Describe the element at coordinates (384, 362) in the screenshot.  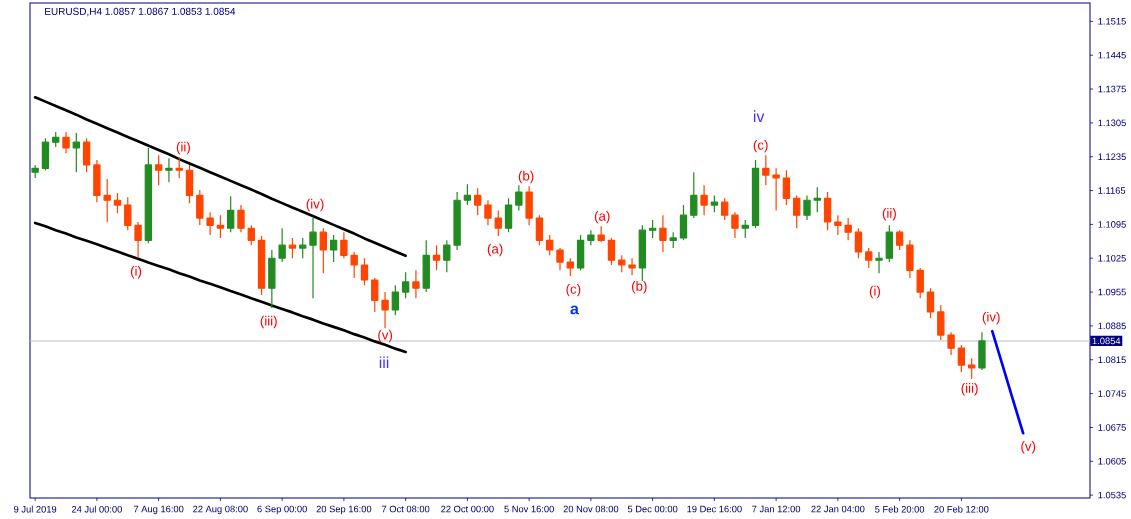
I see `annotation: iii` at that location.